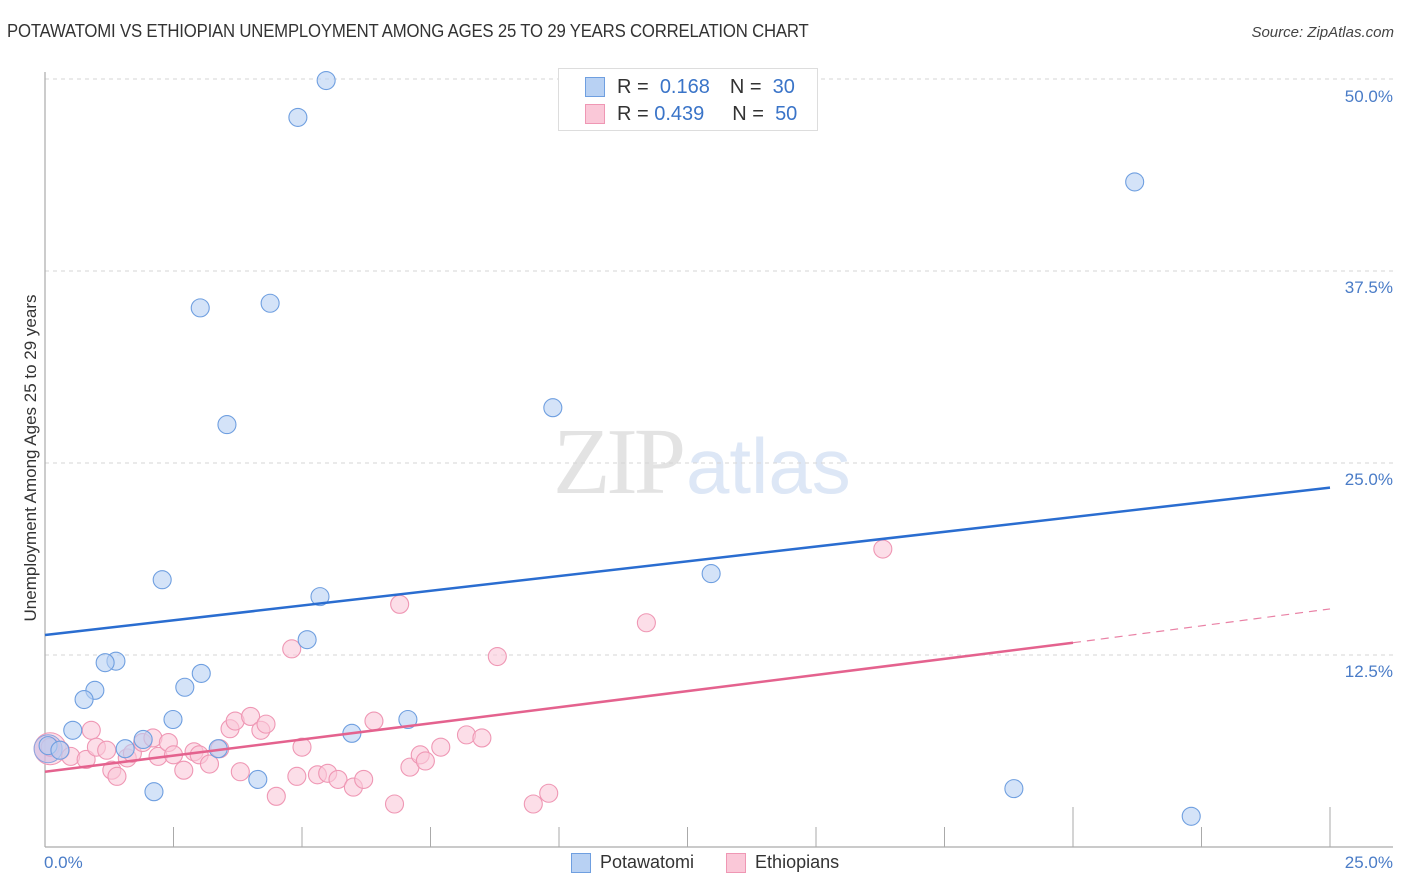  What do you see at coordinates (1368, 96) in the screenshot?
I see `y-tick-50: 50.0%` at bounding box center [1368, 96].